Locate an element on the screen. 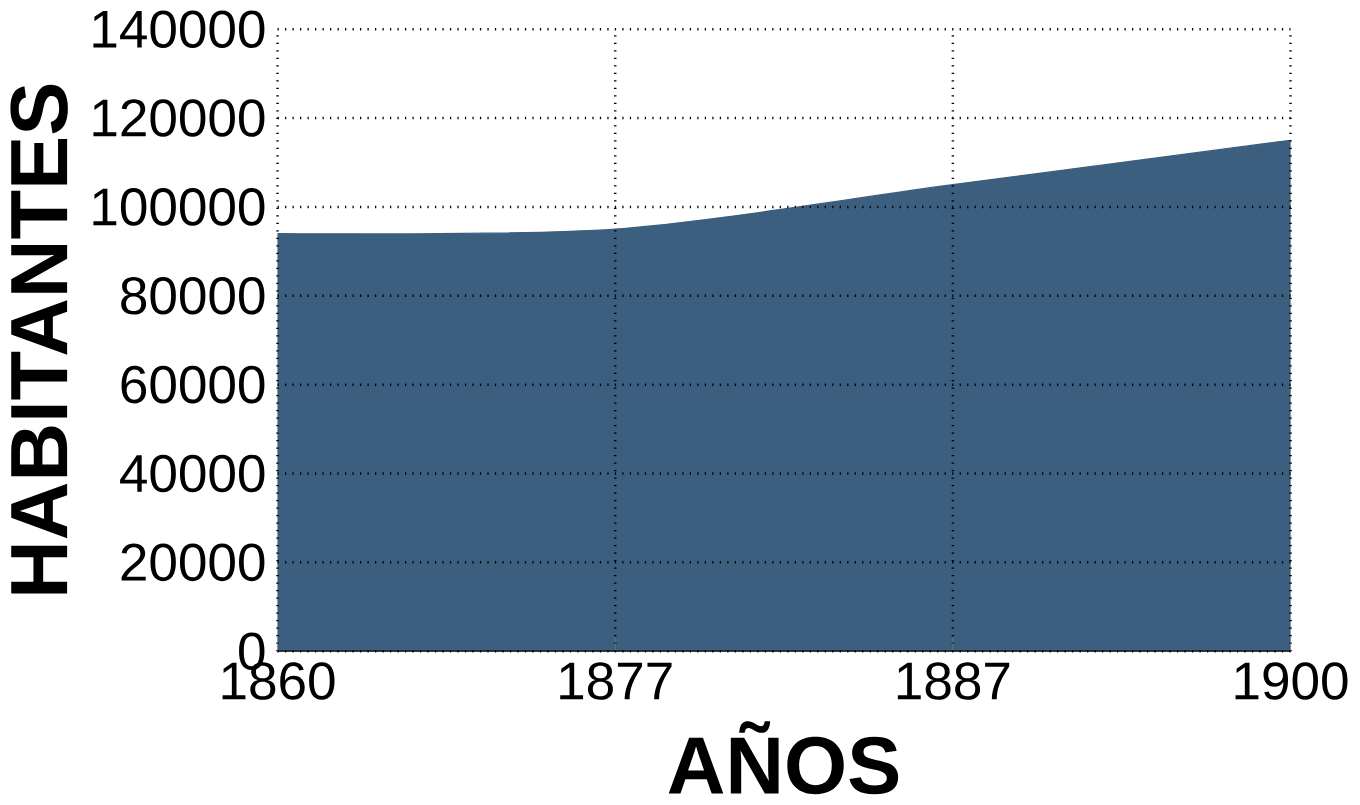 This screenshot has width=1360, height=805. x-tick-label: 1887 is located at coordinates (953, 681).